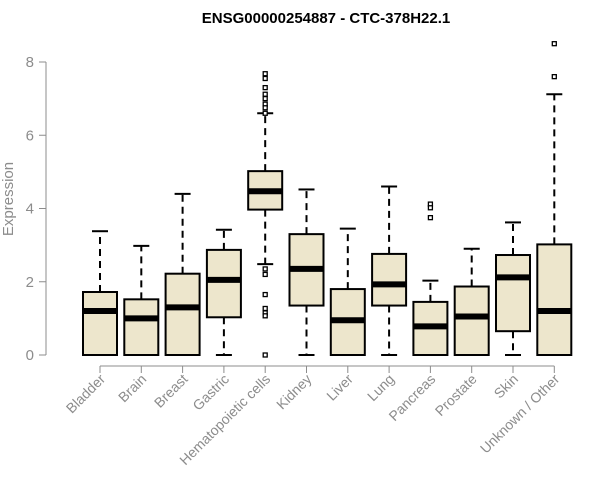 The width and height of the screenshot is (600, 500). Describe the element at coordinates (30, 355) in the screenshot. I see `y-tick-label: 0` at that location.